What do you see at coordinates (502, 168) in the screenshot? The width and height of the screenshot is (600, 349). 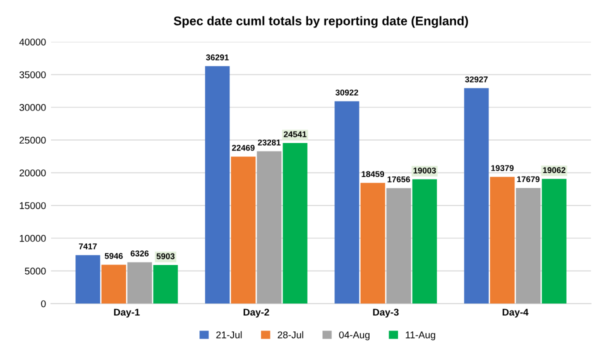 I see `data-label: 19379` at bounding box center [502, 168].